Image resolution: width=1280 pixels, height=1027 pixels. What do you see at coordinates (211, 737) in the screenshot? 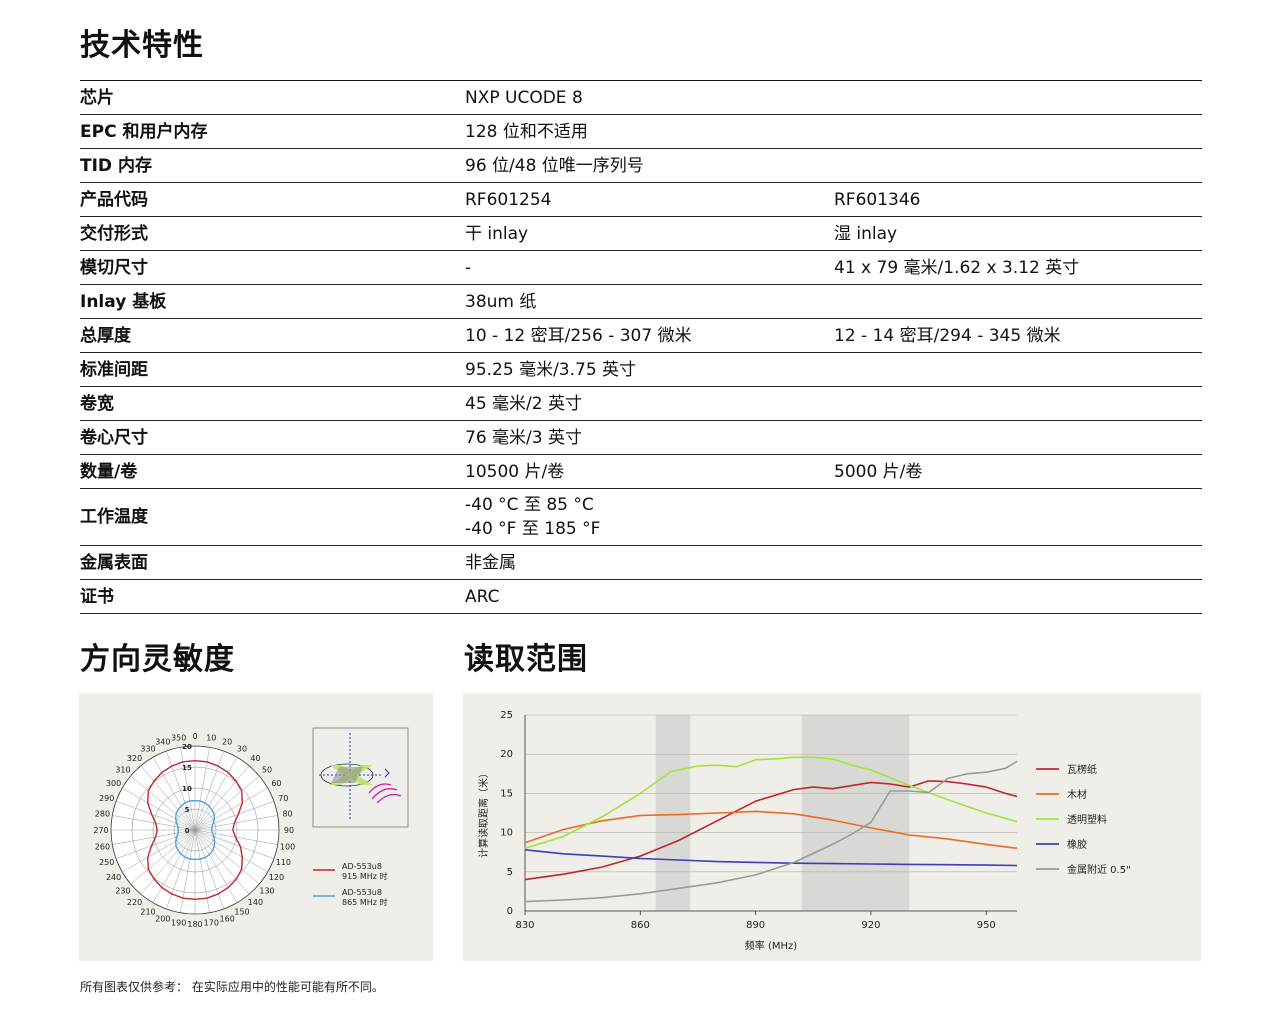
I see `polar-angle-label: 10` at bounding box center [211, 737].